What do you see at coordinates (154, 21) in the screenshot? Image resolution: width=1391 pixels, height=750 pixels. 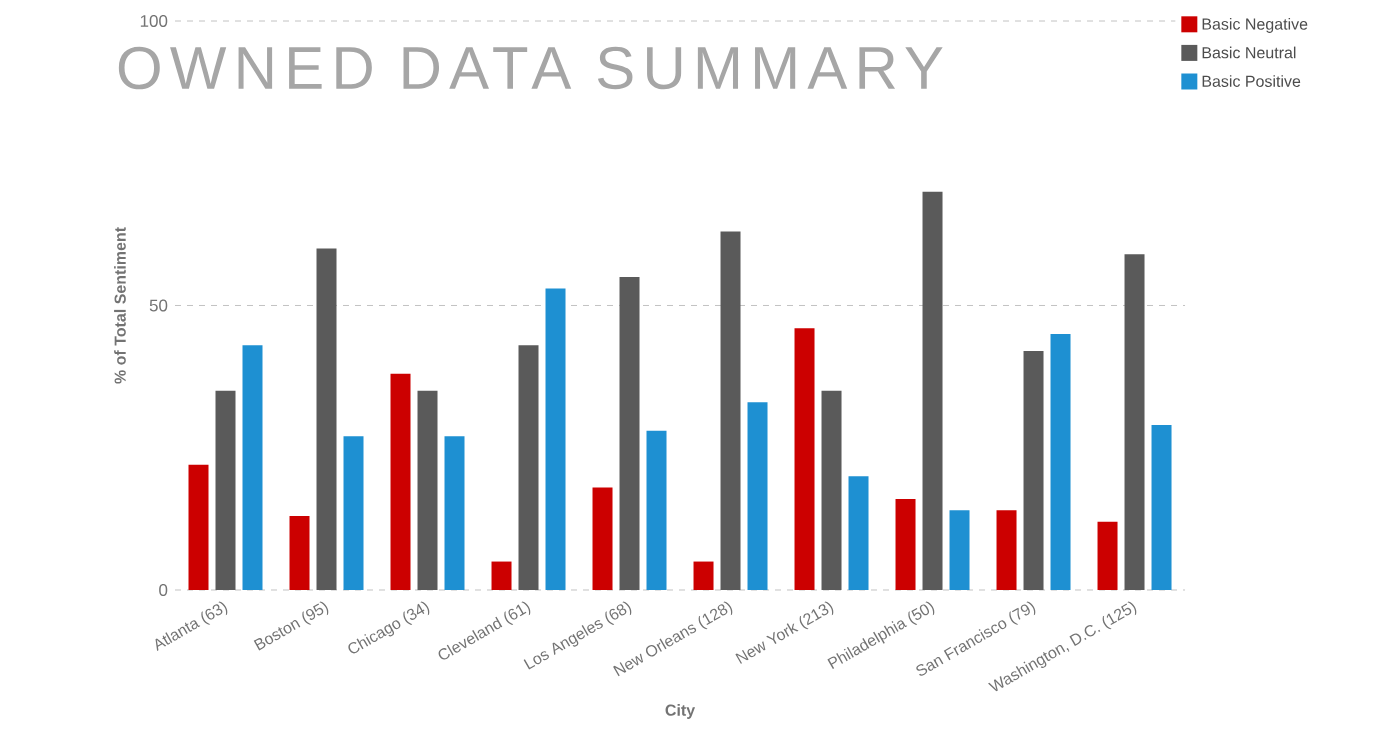 I see `y-tick-label: 100` at bounding box center [154, 21].